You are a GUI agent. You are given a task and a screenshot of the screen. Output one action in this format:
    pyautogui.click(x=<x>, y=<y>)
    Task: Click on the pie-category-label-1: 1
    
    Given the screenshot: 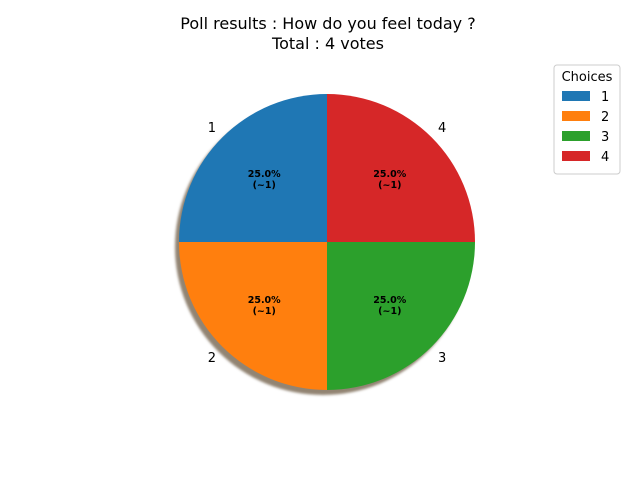 What is the action you would take?
    pyautogui.click(x=212, y=128)
    